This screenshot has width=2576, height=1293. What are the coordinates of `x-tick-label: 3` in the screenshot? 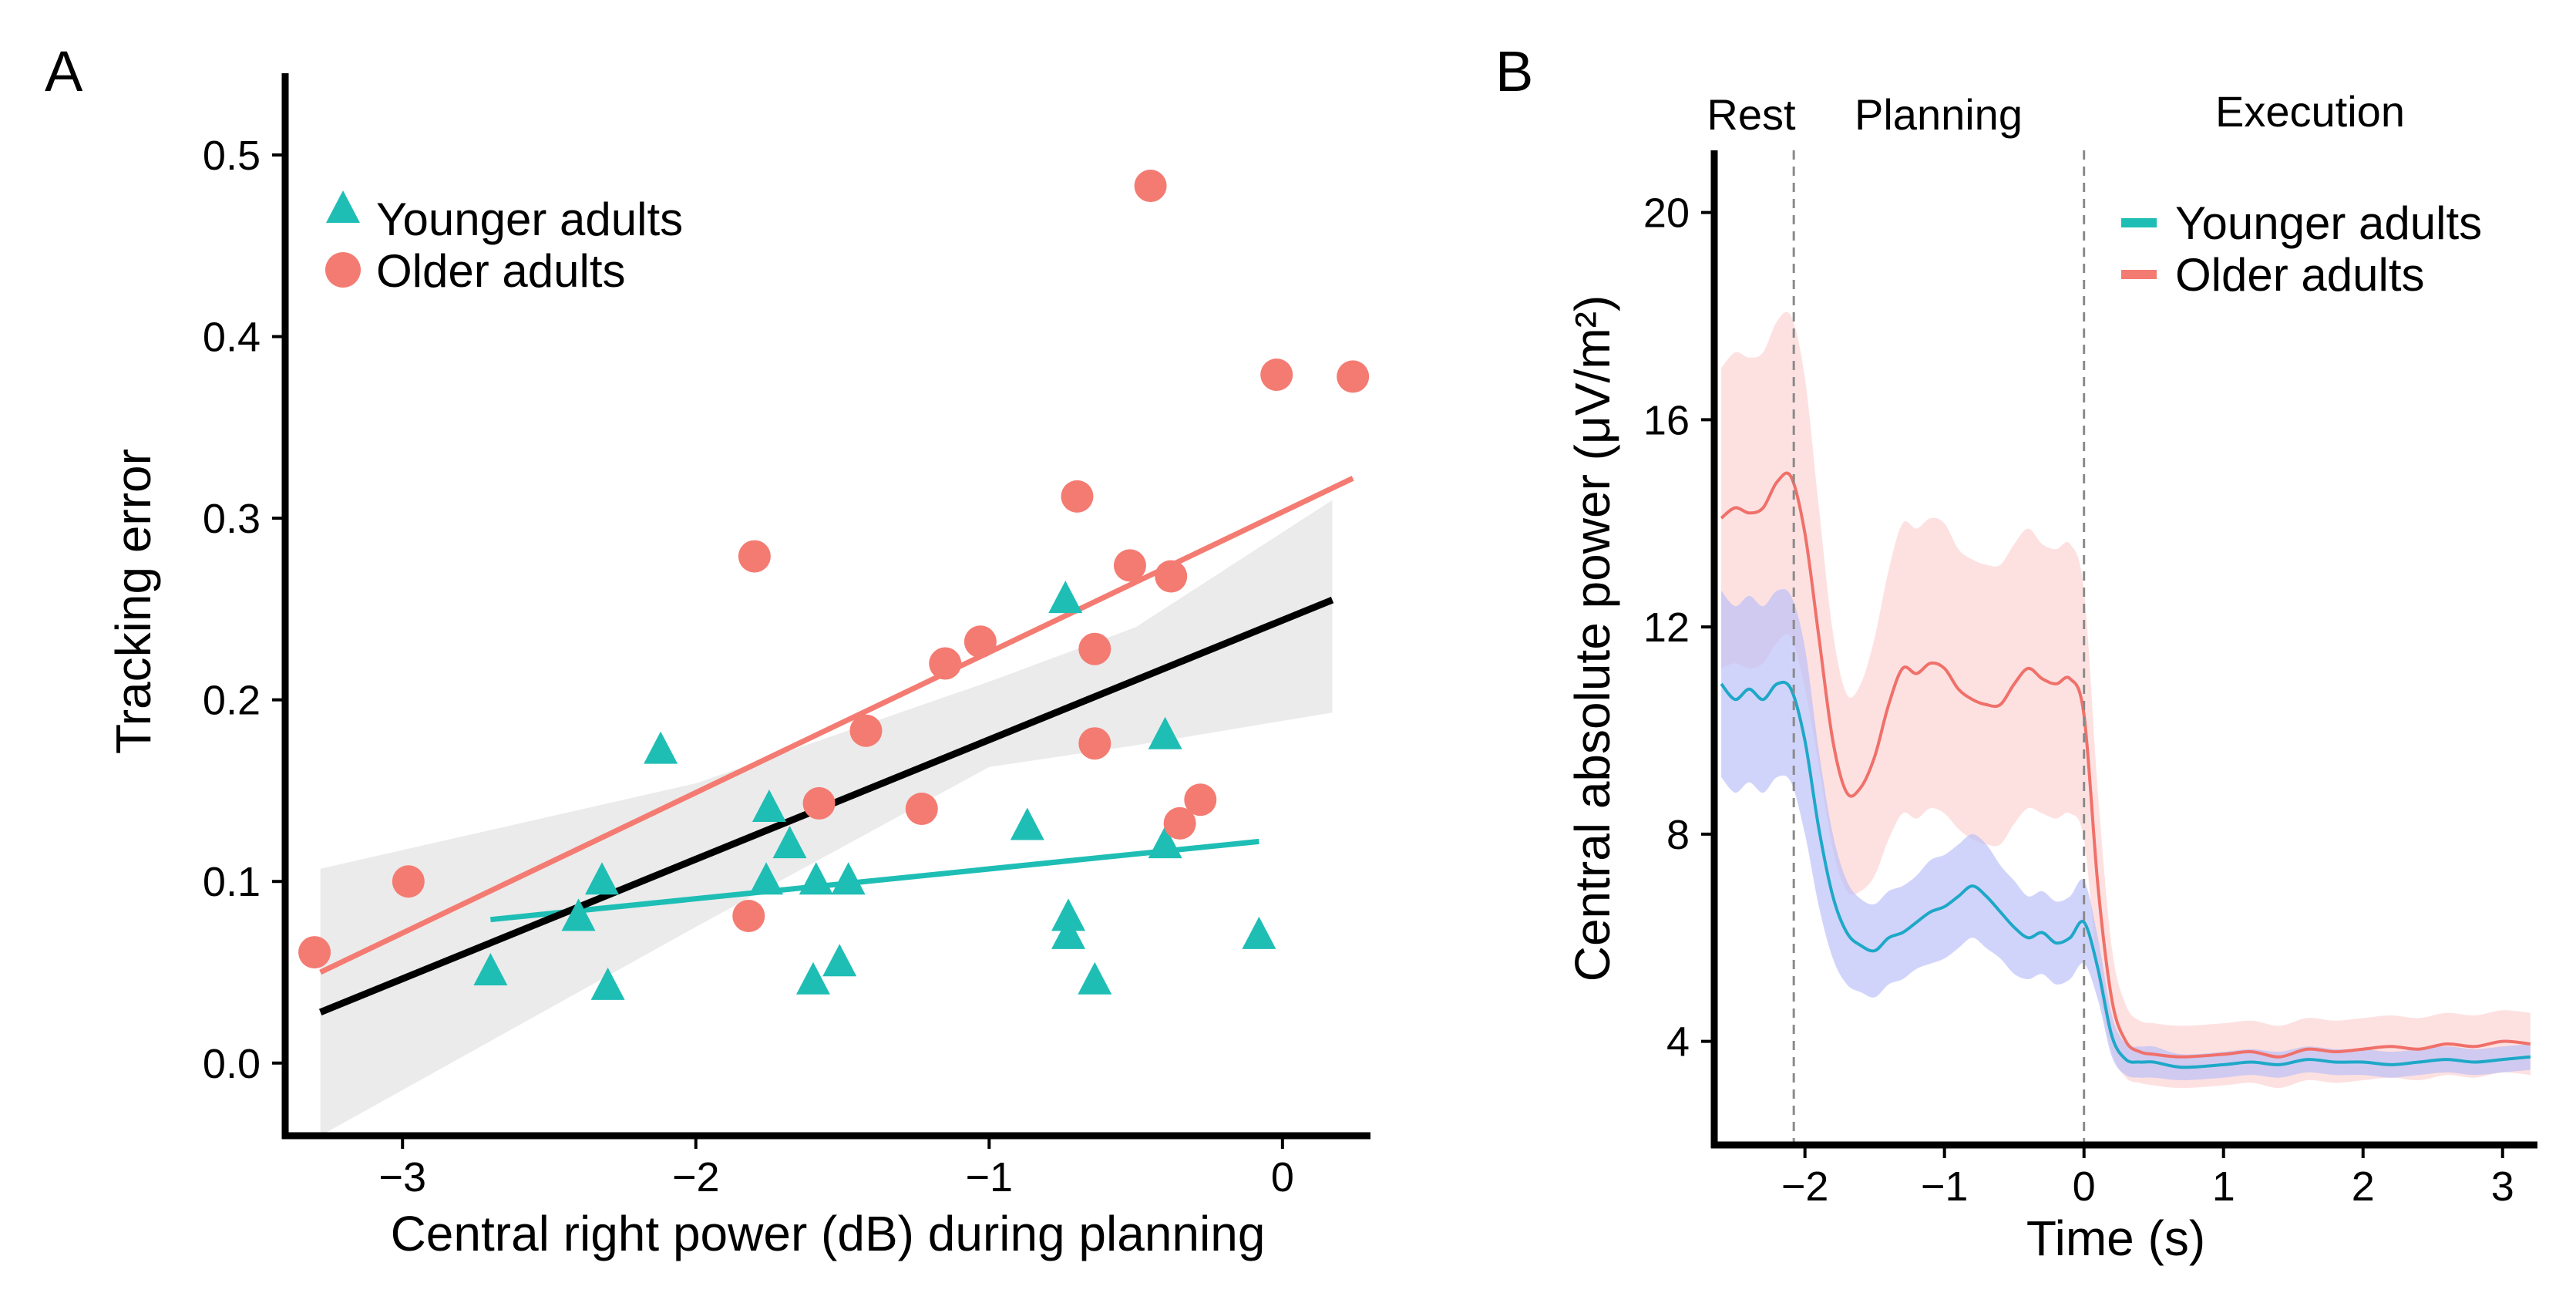 It's located at (2502, 1186).